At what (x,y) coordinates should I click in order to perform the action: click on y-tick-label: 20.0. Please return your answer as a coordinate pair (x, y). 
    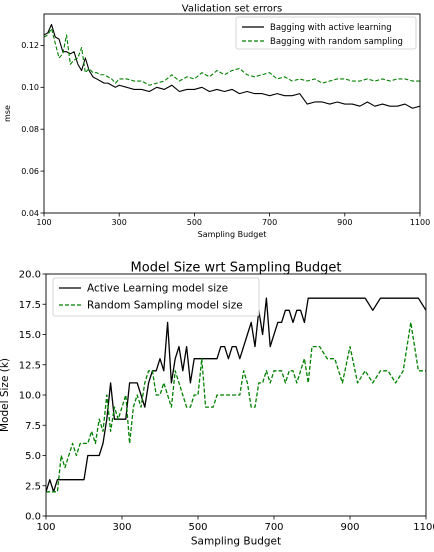
    Looking at the image, I should click on (30, 275).